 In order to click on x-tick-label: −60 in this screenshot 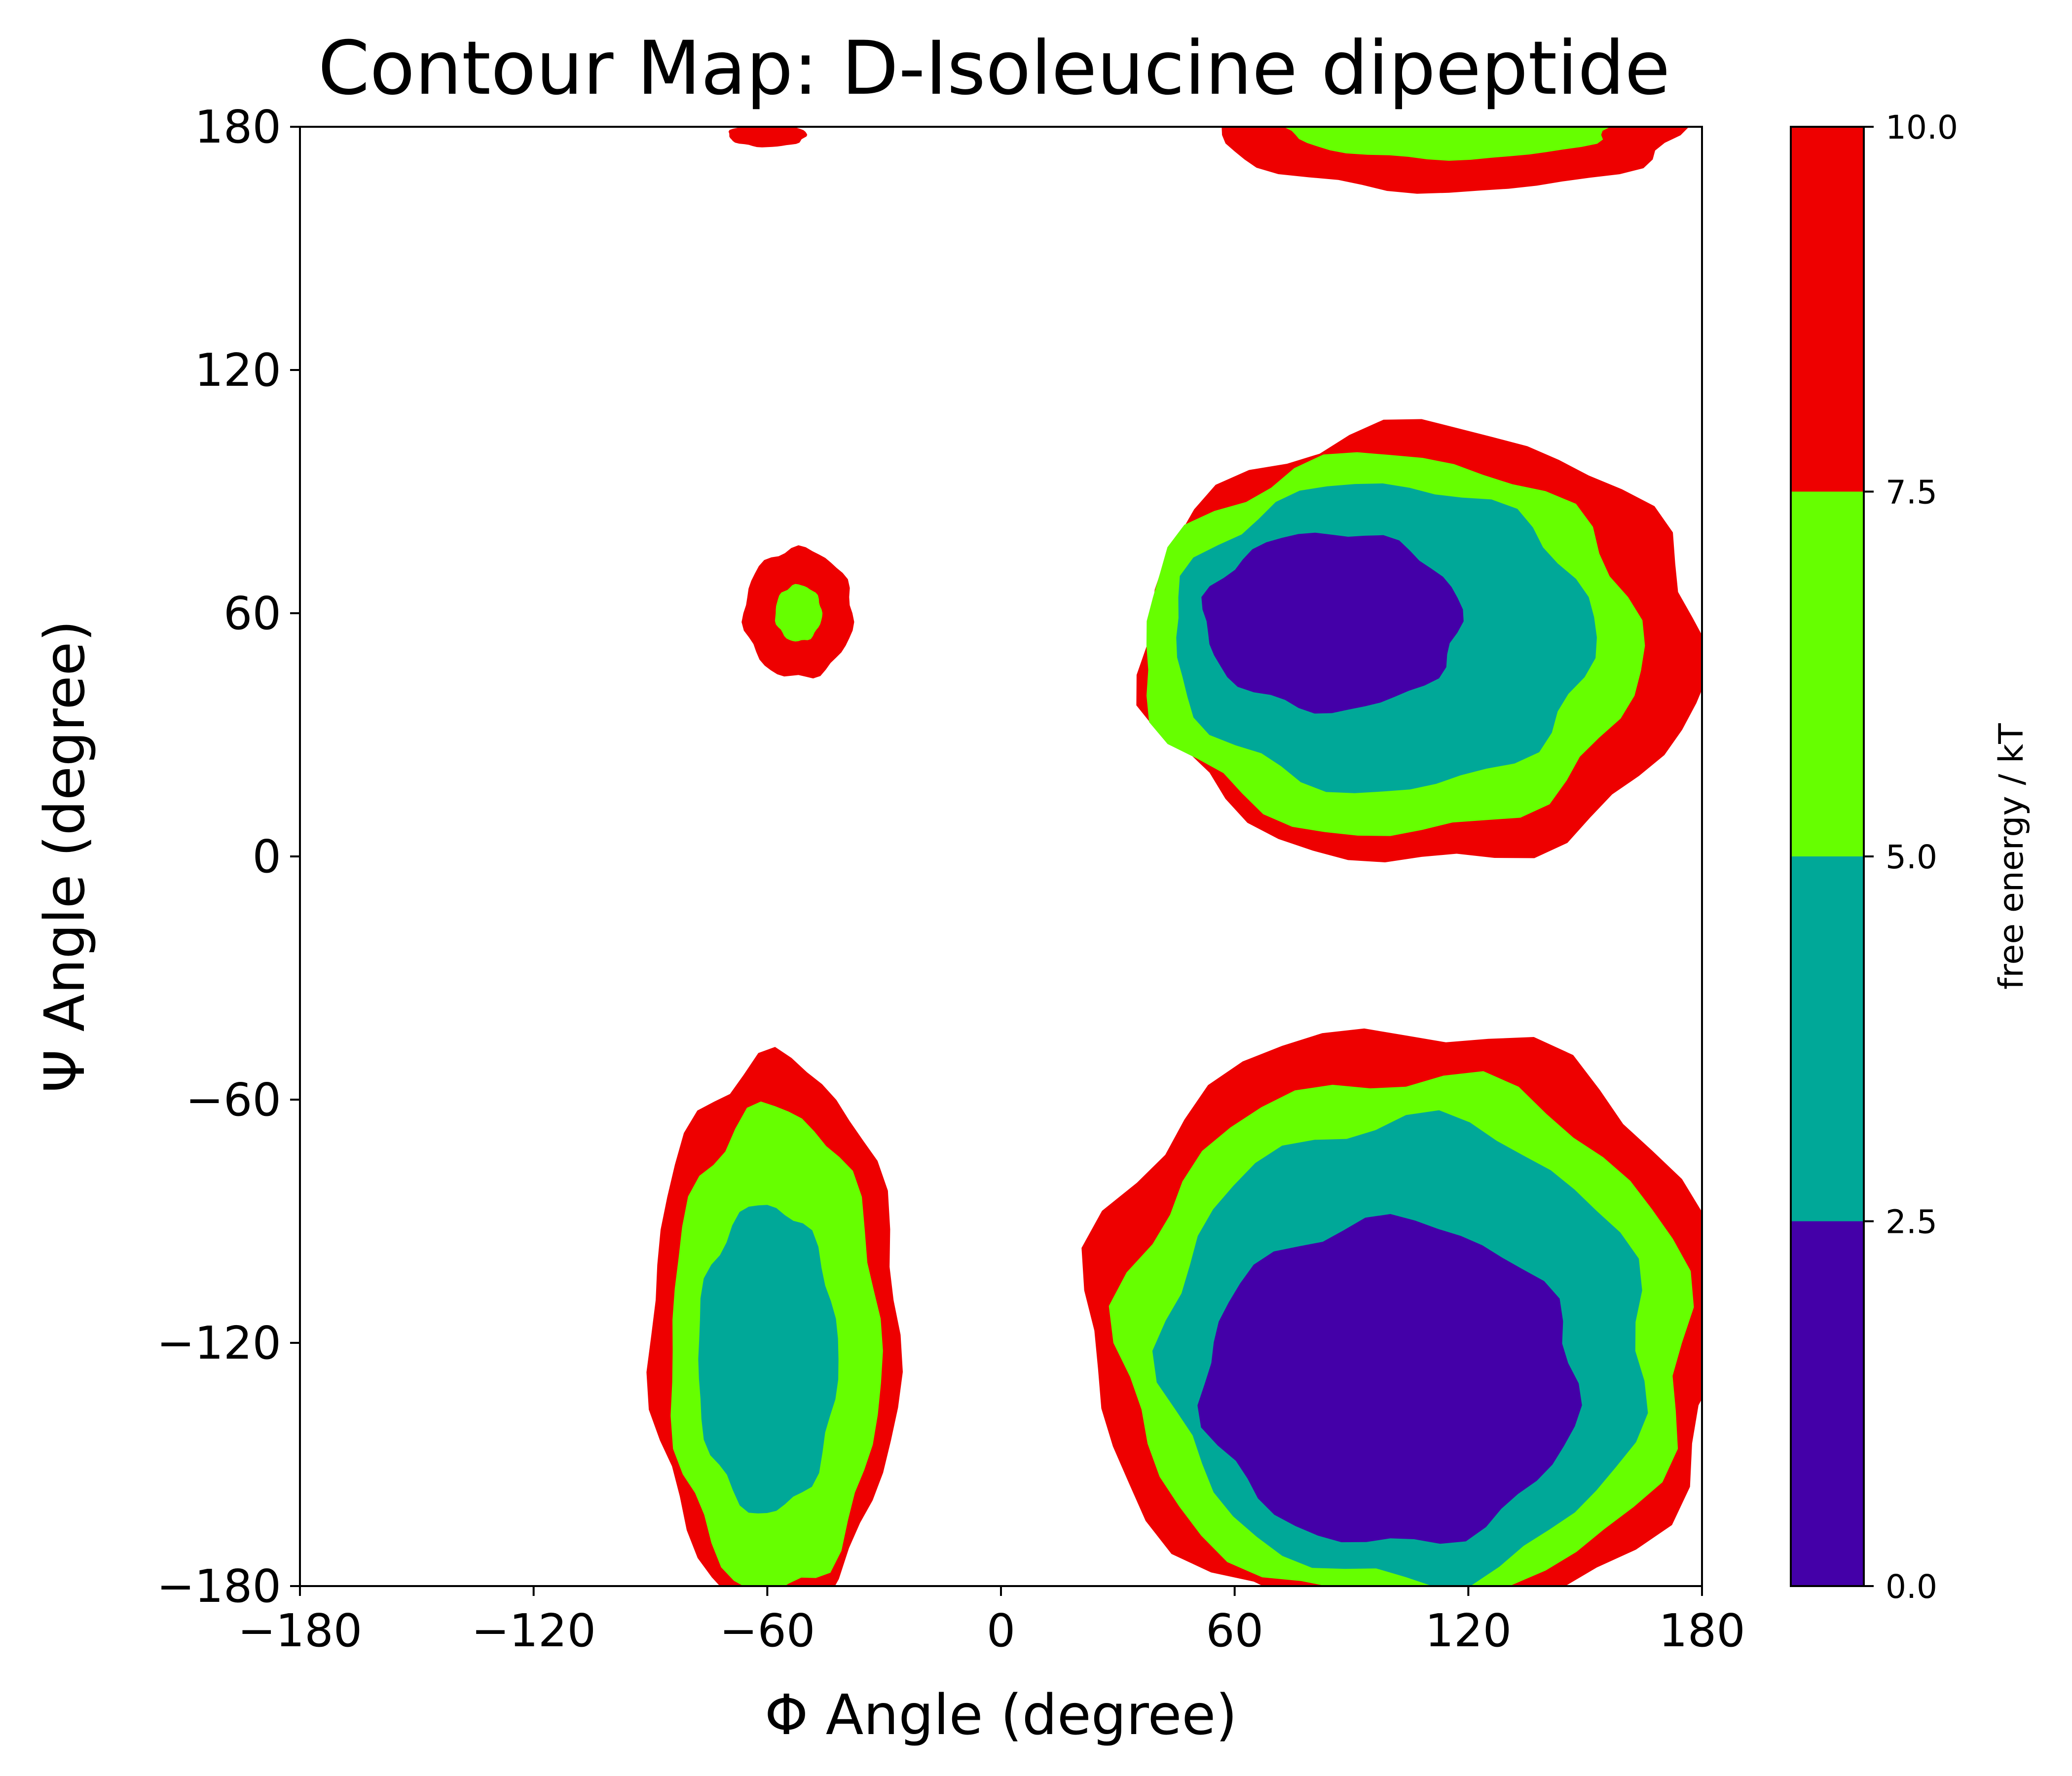, I will do `click(767, 1631)`.